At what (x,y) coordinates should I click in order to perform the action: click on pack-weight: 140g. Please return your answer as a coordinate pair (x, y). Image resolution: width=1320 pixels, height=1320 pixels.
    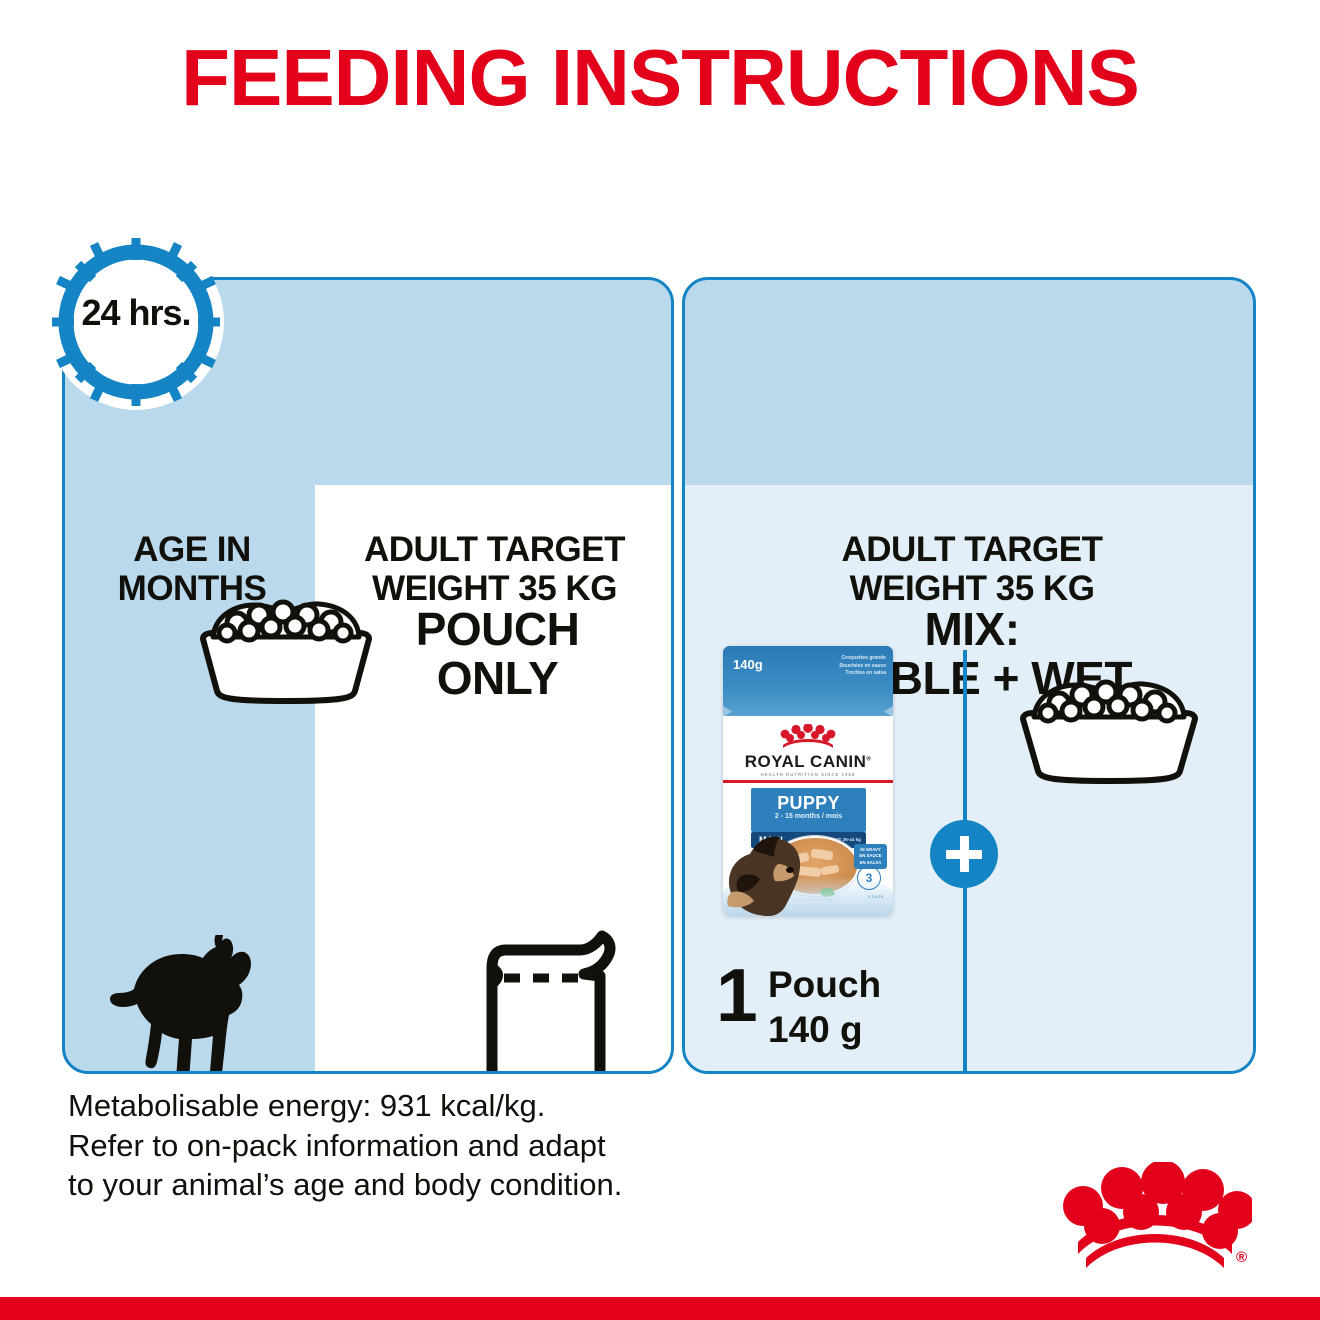
    Looking at the image, I should click on (748, 664).